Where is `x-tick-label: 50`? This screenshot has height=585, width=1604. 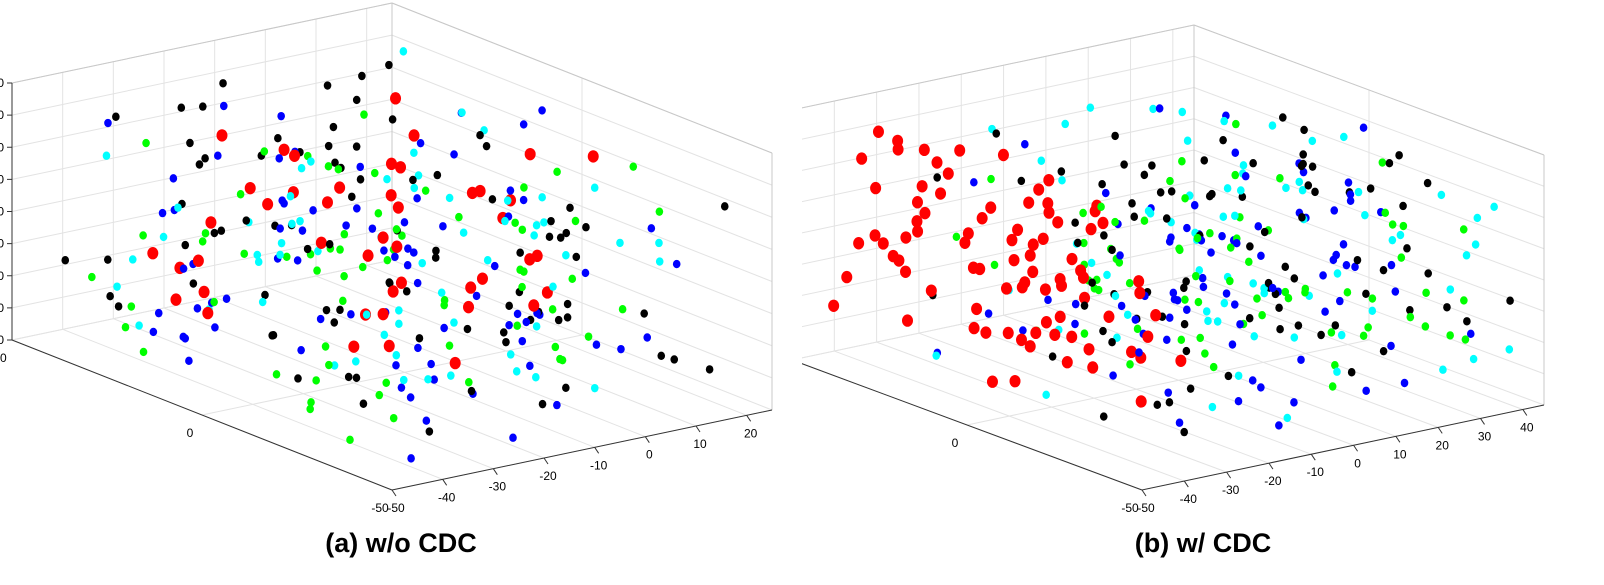 x-tick-label: 50 is located at coordinates (3, 358).